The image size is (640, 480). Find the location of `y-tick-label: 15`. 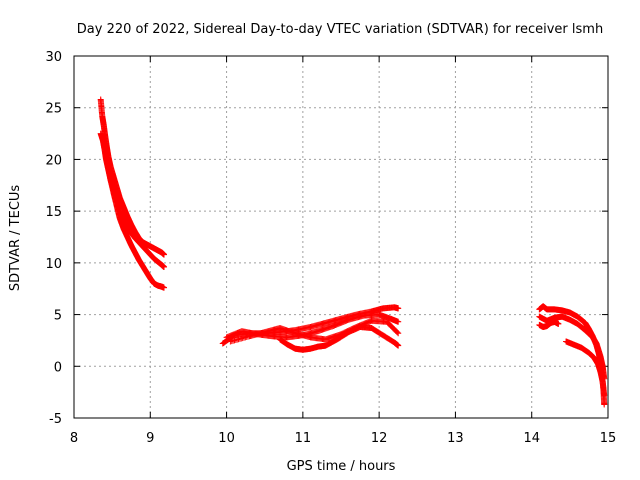

y-tick-label: 15 is located at coordinates (53, 212).